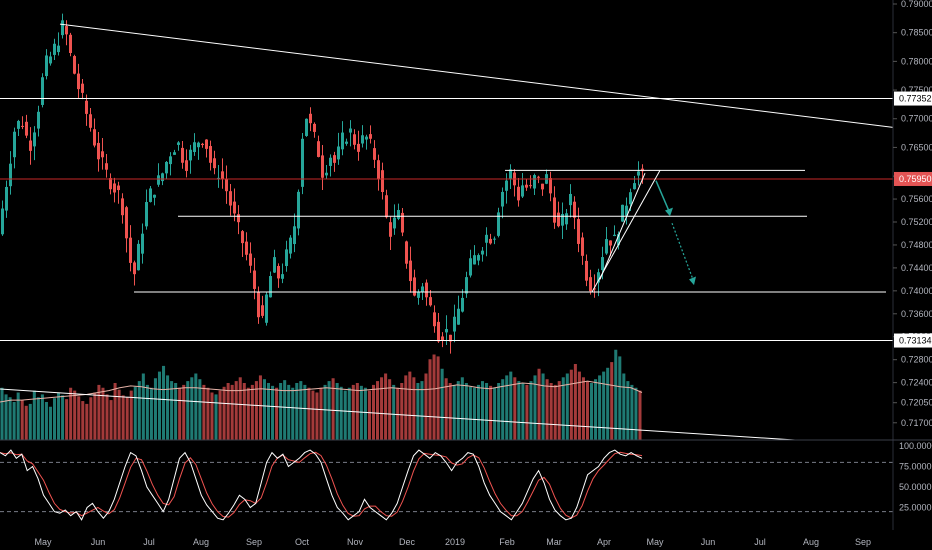 Image resolution: width=932 pixels, height=550 pixels. I want to click on volume-layer, so click(321, 394).